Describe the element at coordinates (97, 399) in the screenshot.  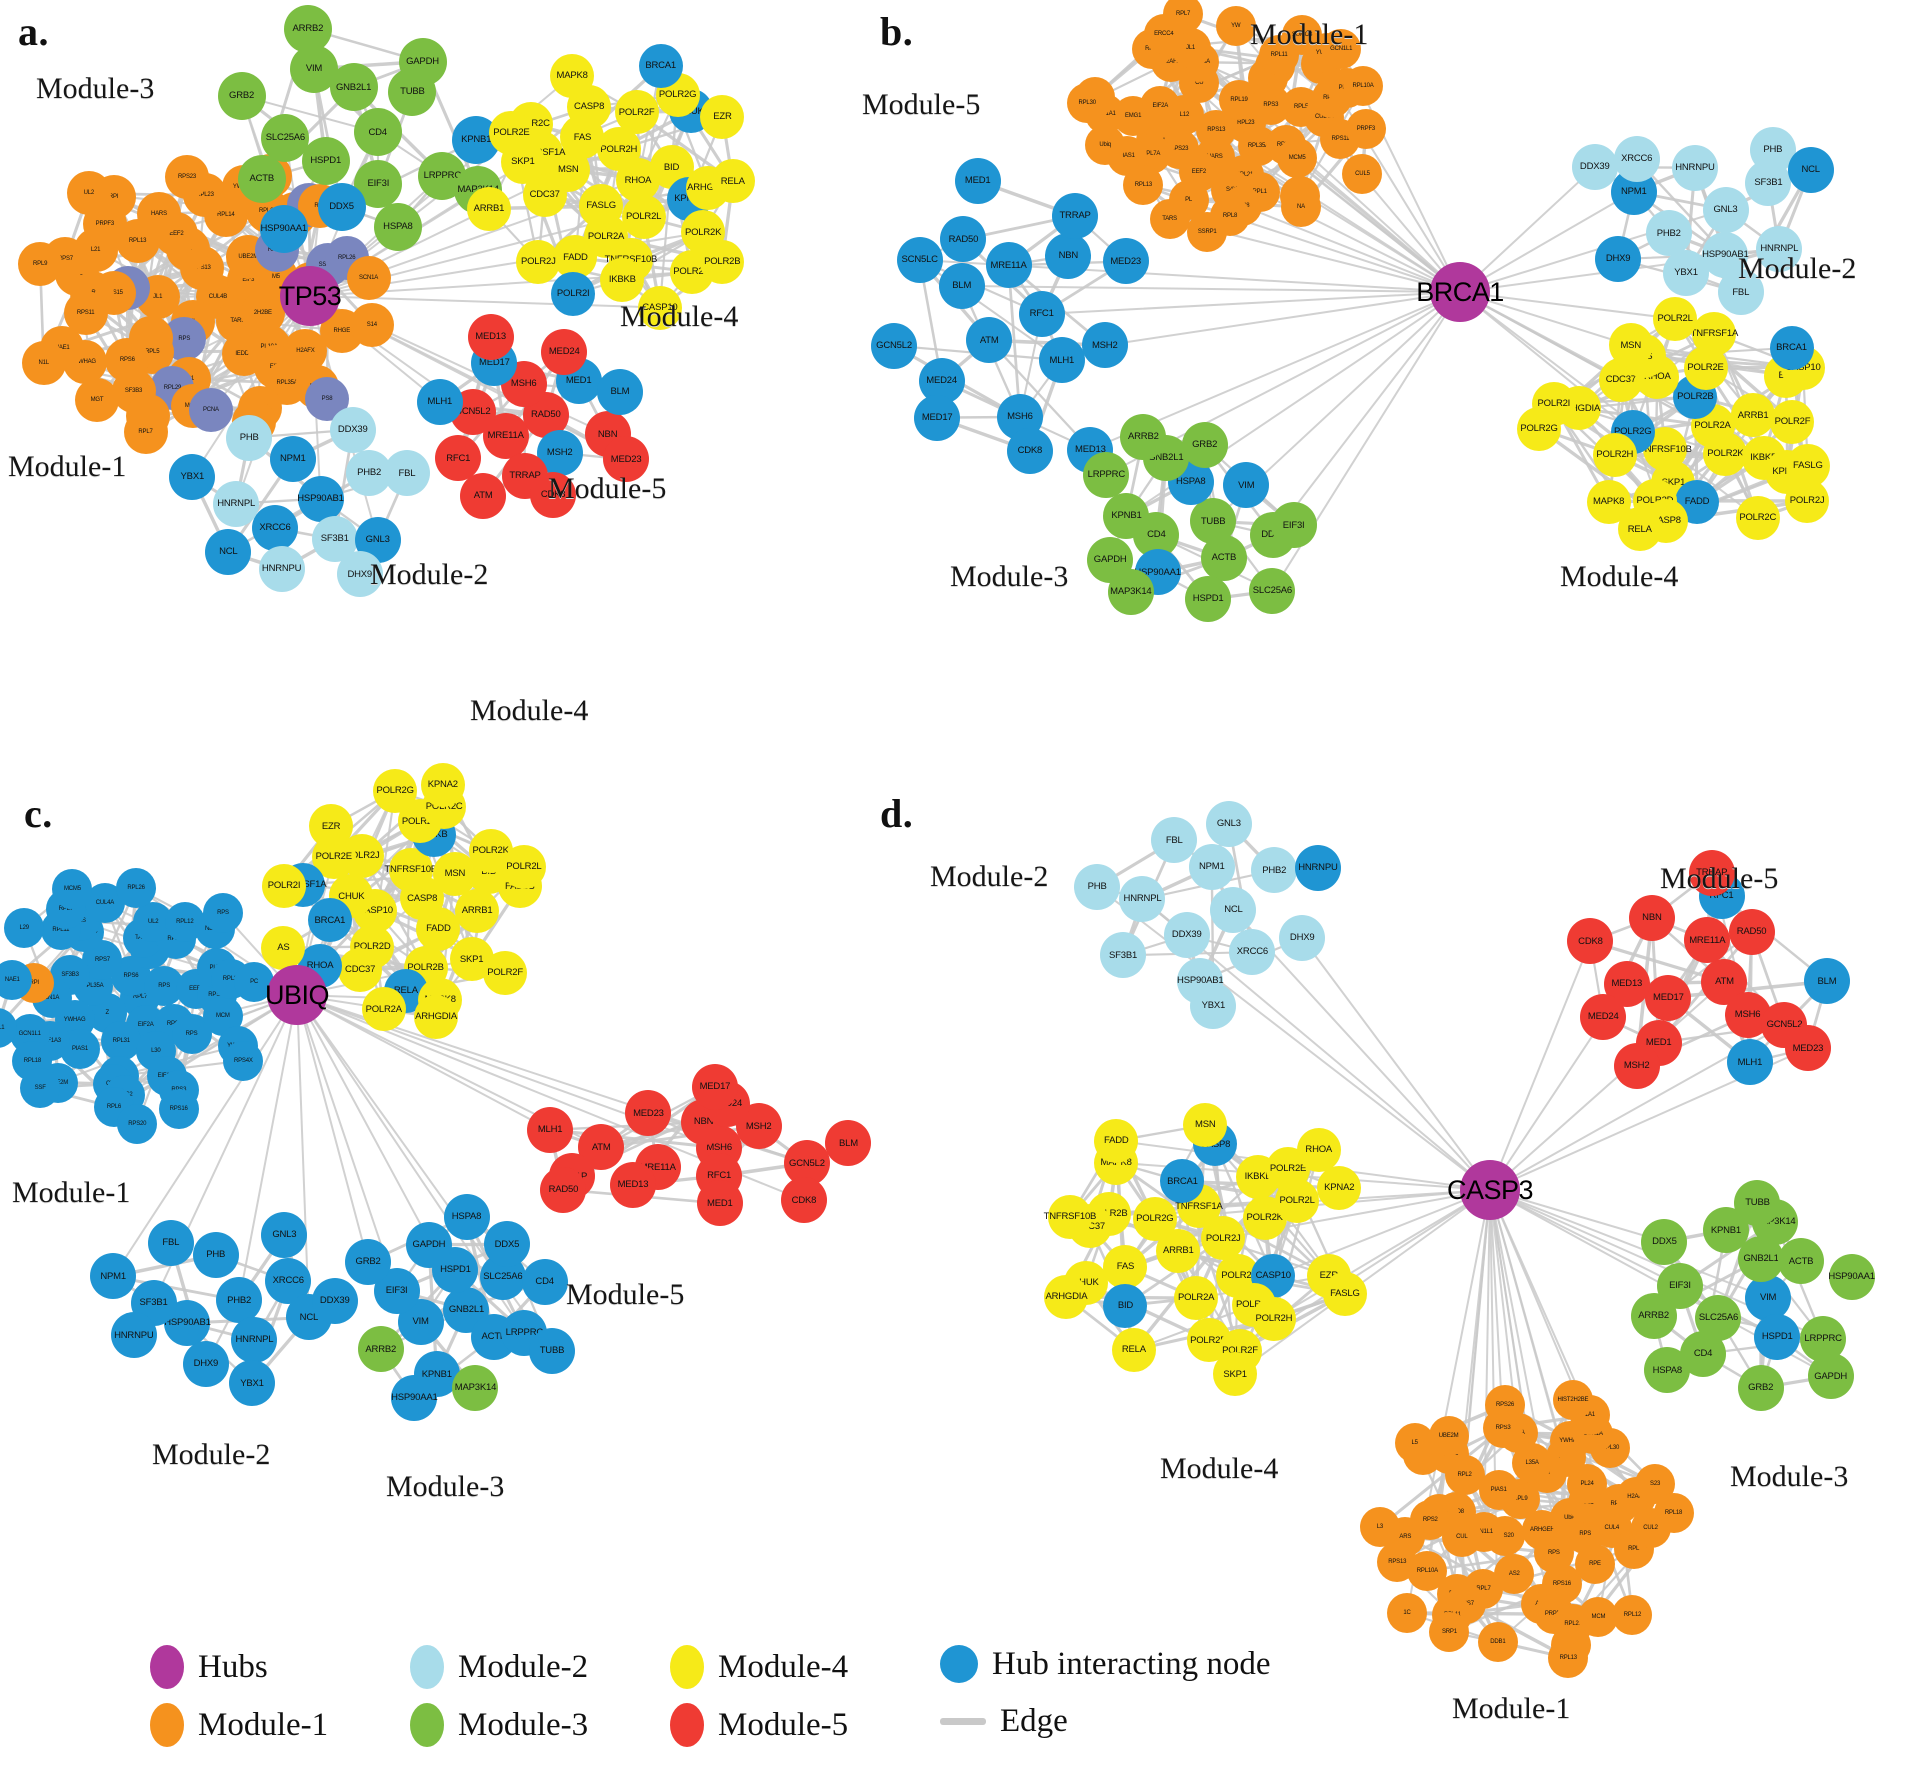
I see `panel-a-module1-node-MGT: MGT` at that location.